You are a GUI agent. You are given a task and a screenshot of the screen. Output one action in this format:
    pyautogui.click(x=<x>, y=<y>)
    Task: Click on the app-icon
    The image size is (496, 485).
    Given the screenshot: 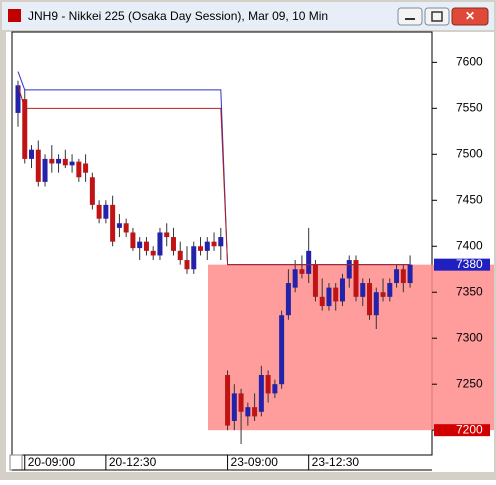 What is the action you would take?
    pyautogui.click(x=14, y=15)
    